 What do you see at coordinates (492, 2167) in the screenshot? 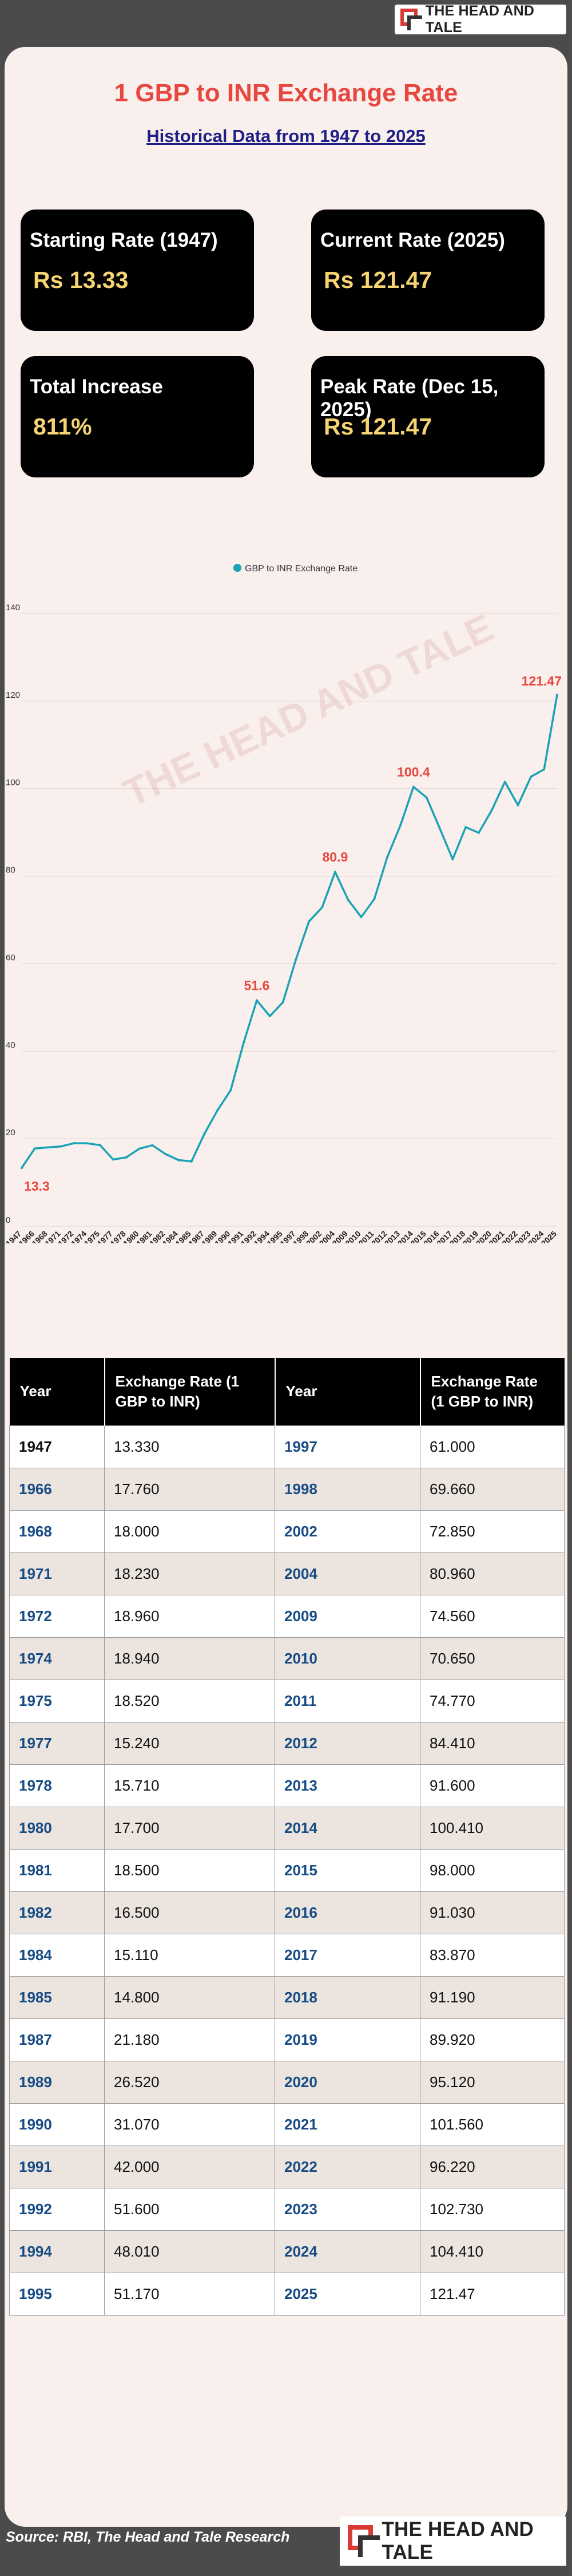
I see `rate-cell: 96.220` at bounding box center [492, 2167].